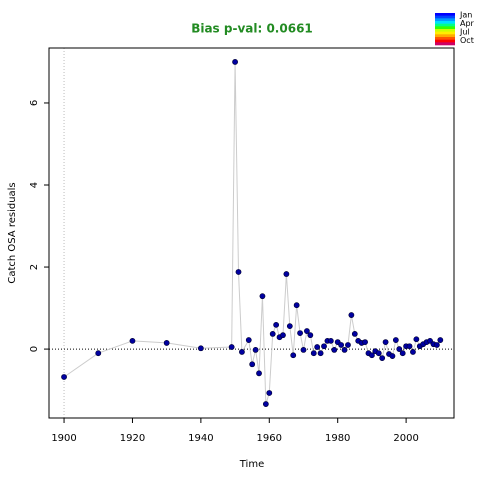  I want to click on y-axis-label: Catch OSA residuals, so click(12, 232).